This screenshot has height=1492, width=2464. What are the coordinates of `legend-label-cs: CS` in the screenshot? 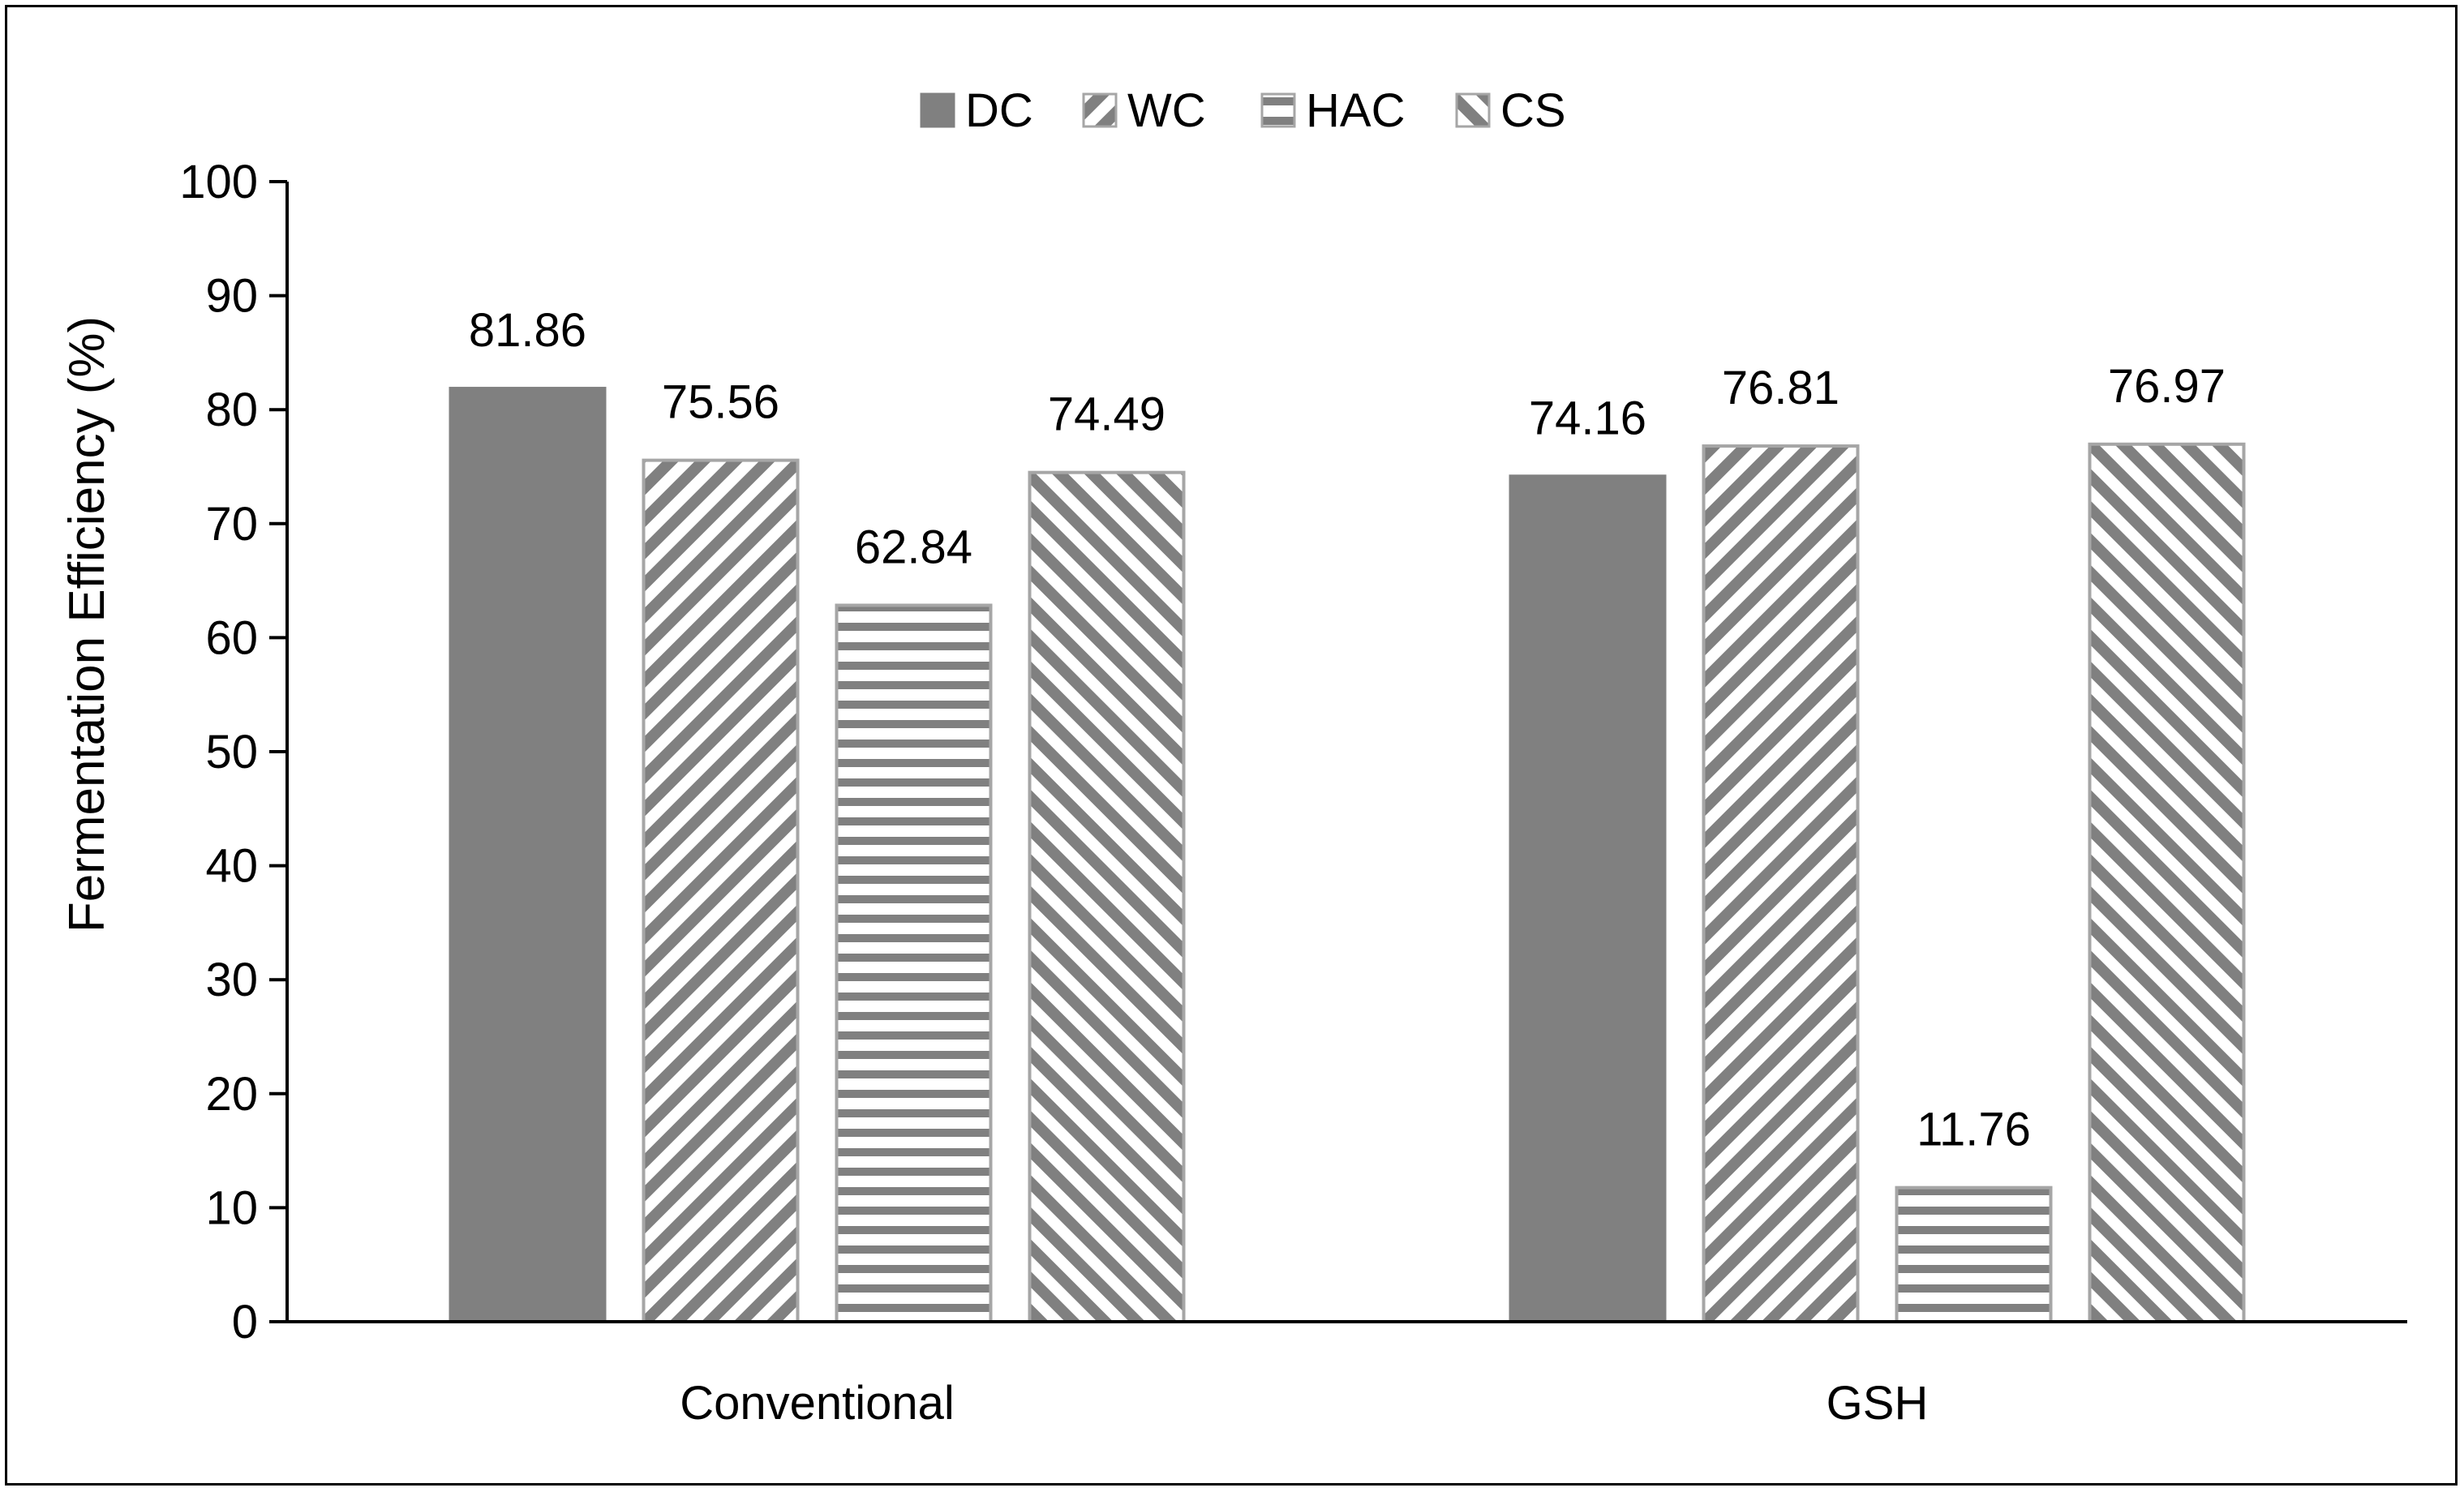 It's located at (1533, 110).